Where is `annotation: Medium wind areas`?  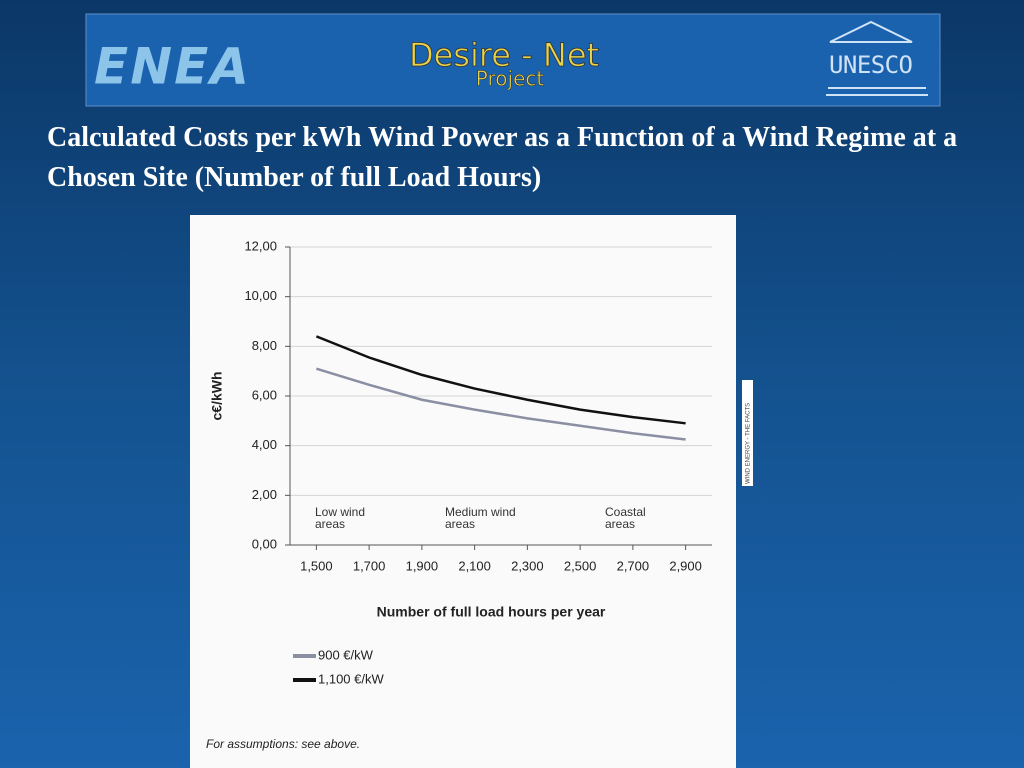 annotation: Medium wind areas is located at coordinates (480, 518).